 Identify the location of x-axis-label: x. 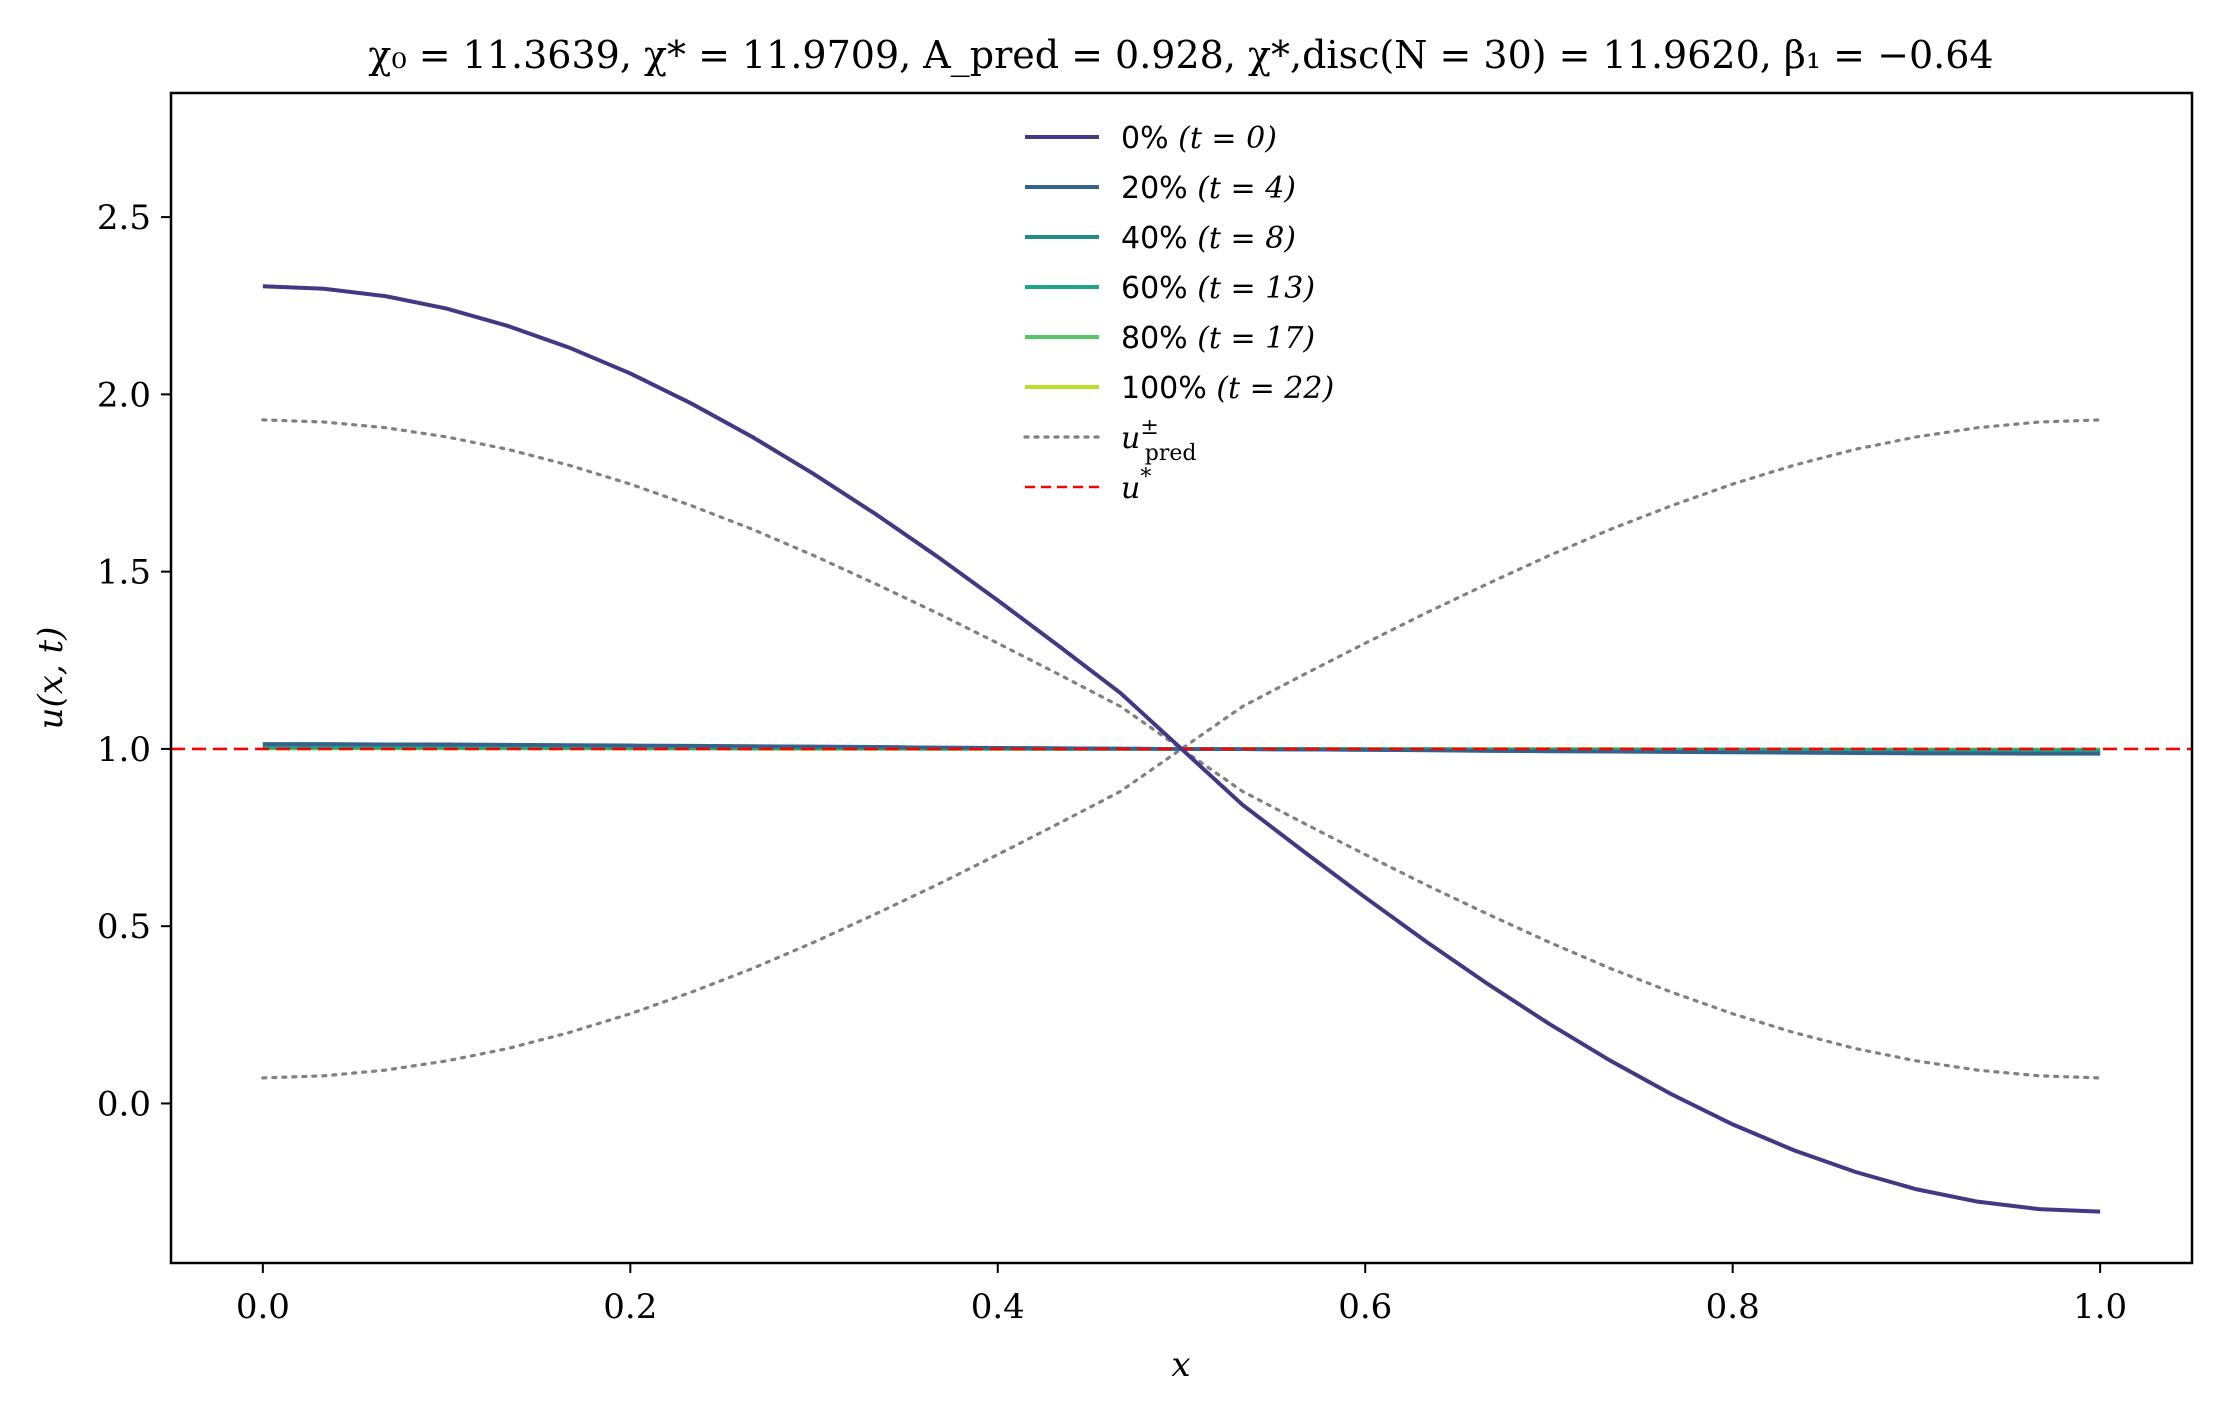
(1180, 1365).